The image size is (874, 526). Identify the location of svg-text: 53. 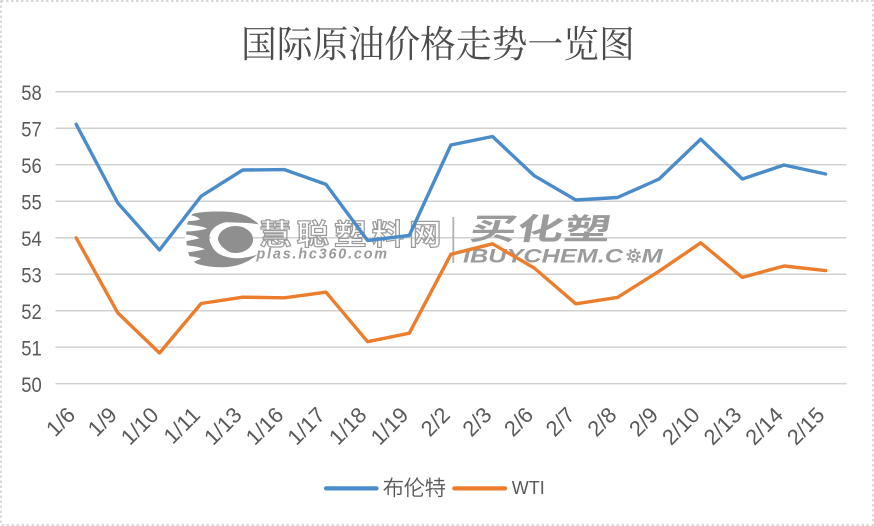
(31, 275).